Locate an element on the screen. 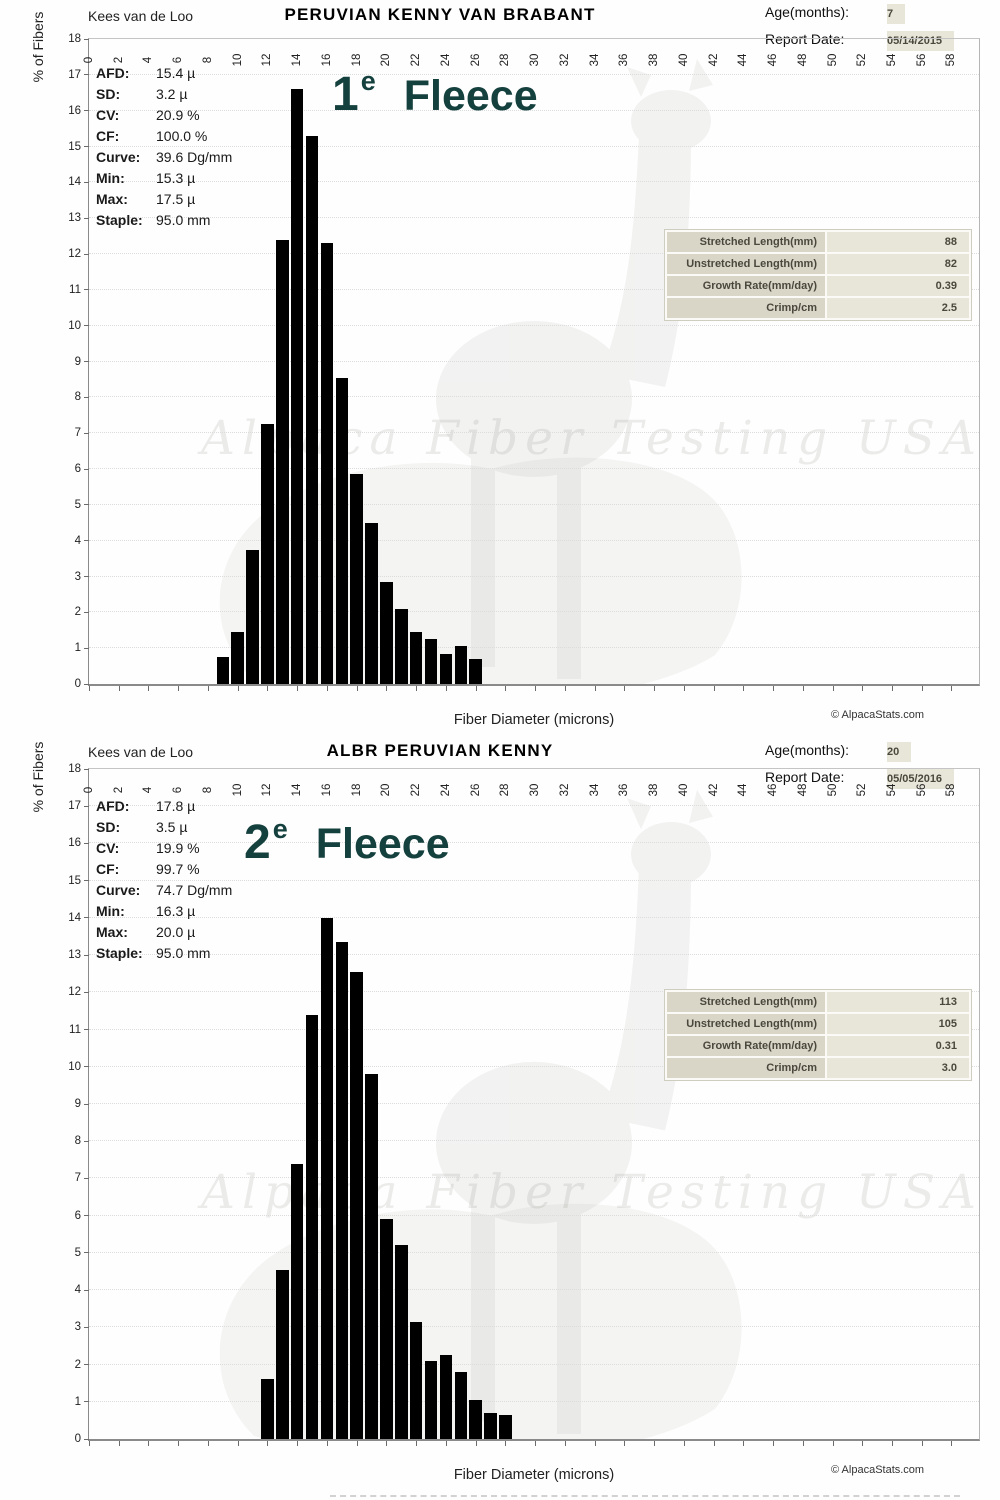  measurement-row: Crimp/cm 3.0 is located at coordinates (818, 1068).